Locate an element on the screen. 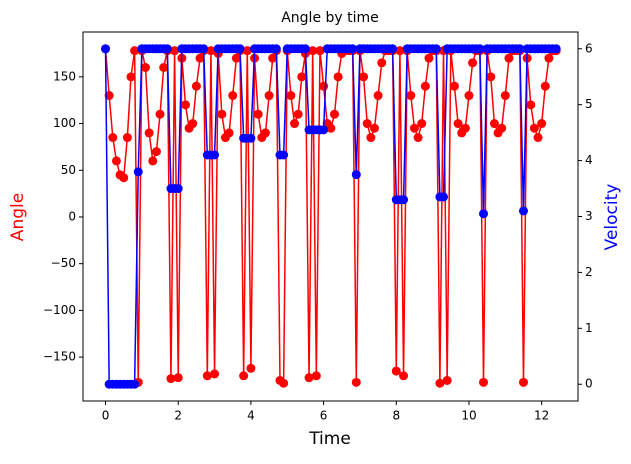 This screenshot has height=464, width=631. y2-tick-label: 5 is located at coordinates (589, 104).